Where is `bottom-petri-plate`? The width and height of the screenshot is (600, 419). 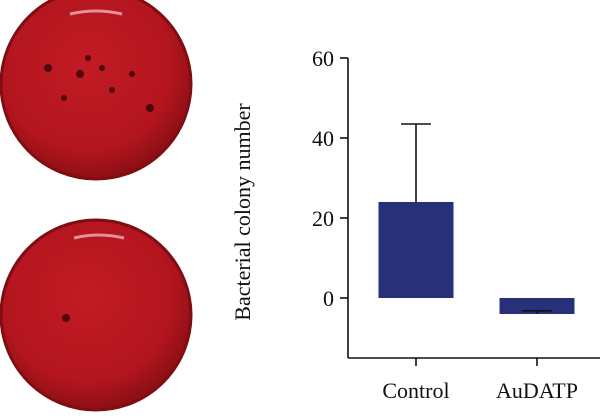 bottom-petri-plate is located at coordinates (96, 315).